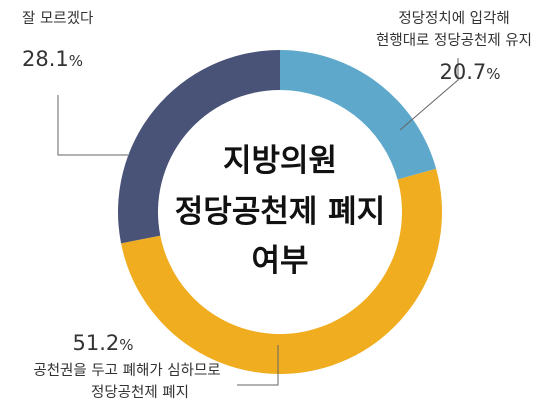  I want to click on center-title-line-3: 여부, so click(279, 261).